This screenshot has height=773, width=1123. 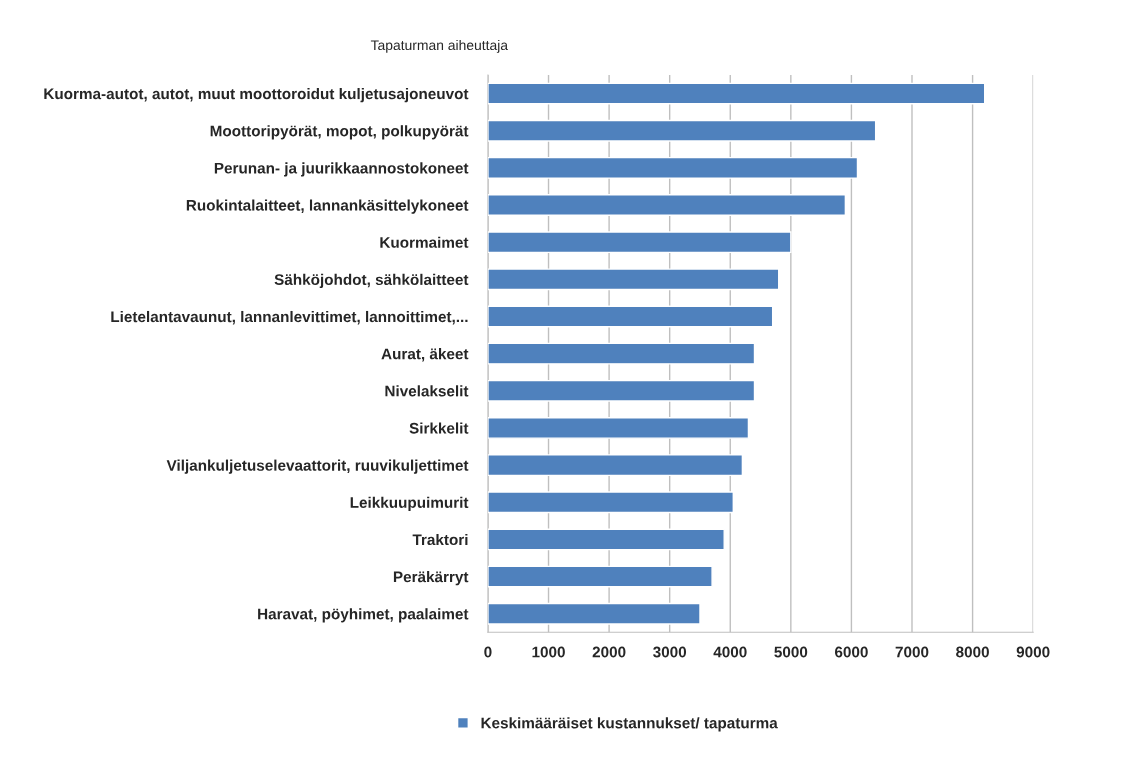 I want to click on y-tick-label: Leikkuupuimurit, so click(x=409, y=503).